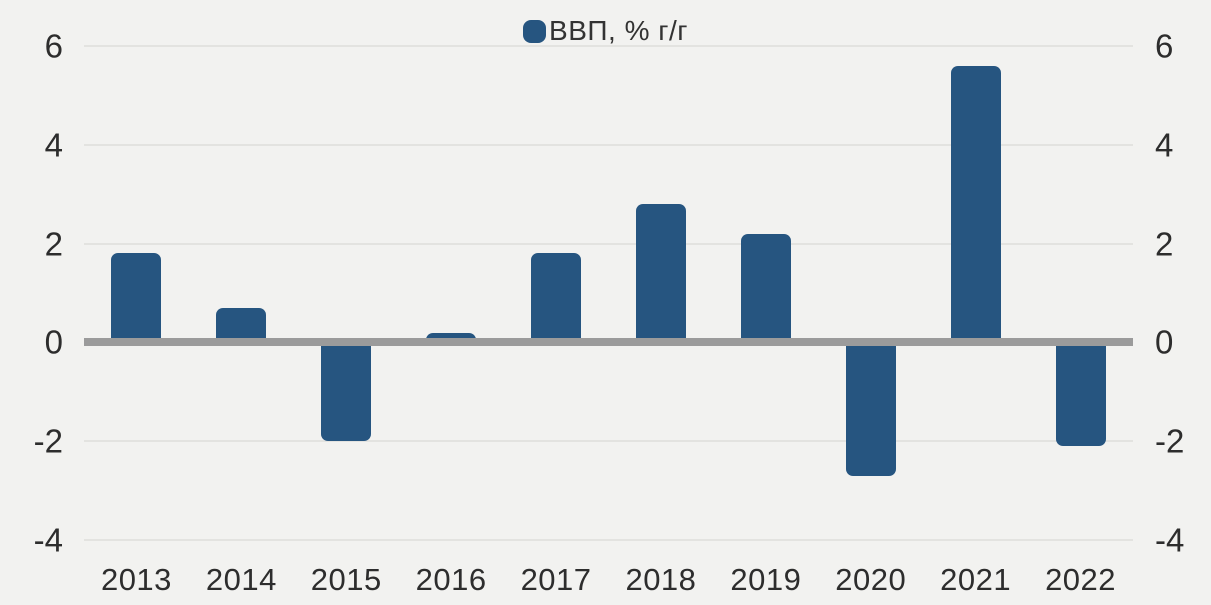 This screenshot has height=605, width=1211. Describe the element at coordinates (660, 273) in the screenshot. I see `bar-2018` at that location.